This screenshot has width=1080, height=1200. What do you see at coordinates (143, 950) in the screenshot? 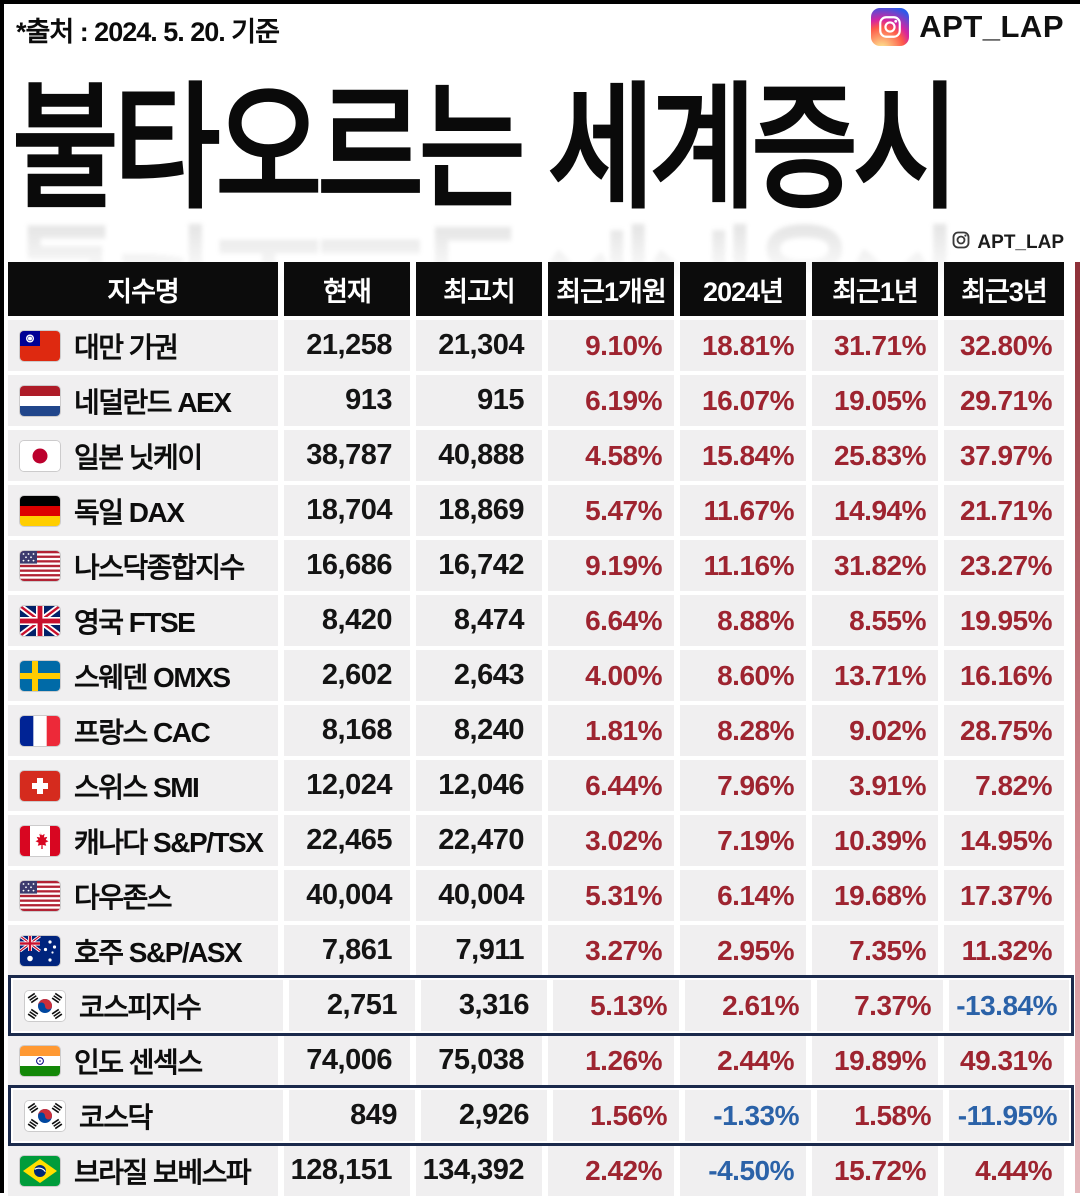
I see `index-name-cell: 호주 S&P/ASX` at bounding box center [143, 950].